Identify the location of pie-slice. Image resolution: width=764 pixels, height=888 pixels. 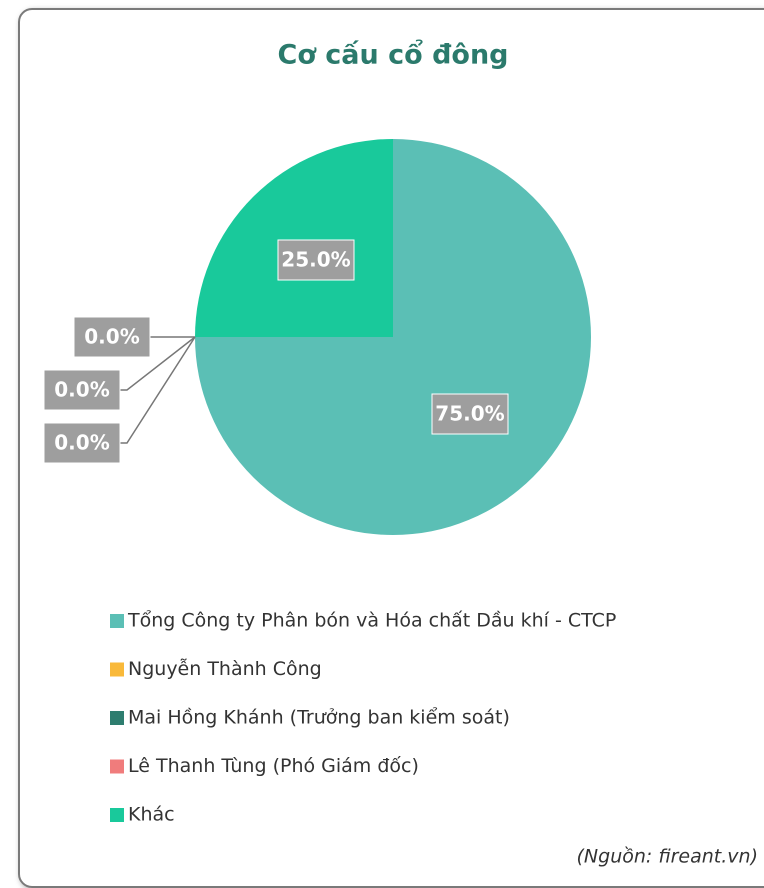
(294, 238).